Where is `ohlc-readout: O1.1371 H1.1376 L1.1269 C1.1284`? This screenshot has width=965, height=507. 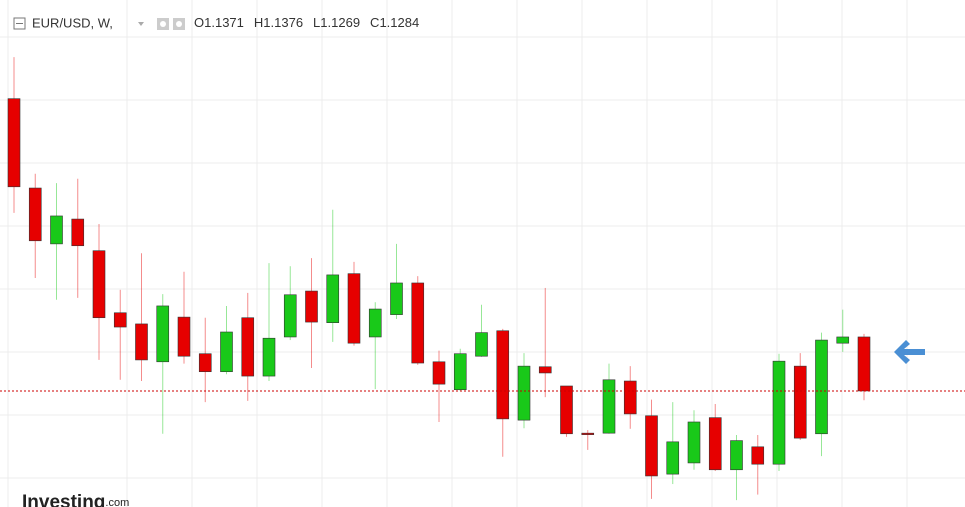 ohlc-readout: O1.1371 H1.1376 L1.1269 C1.1284 is located at coordinates (306, 22).